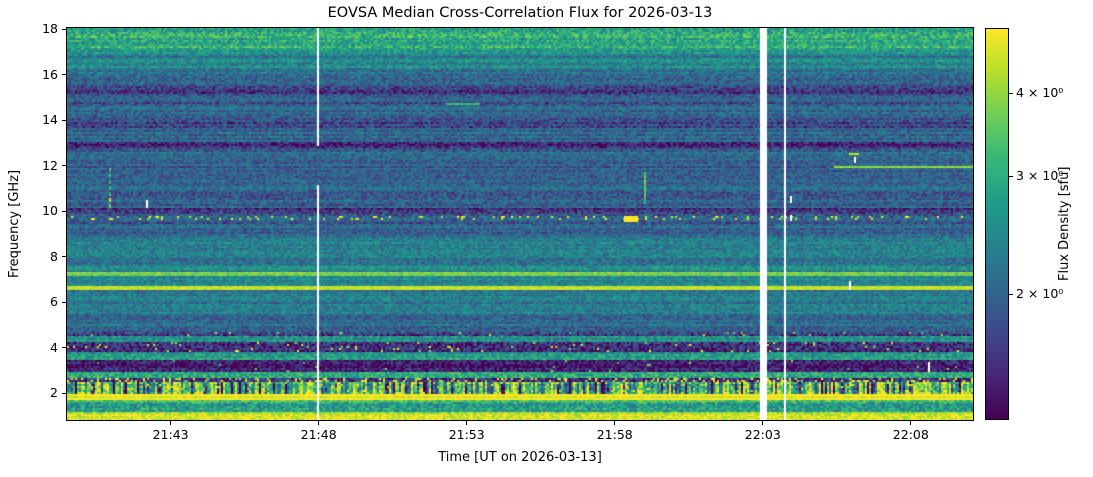  Describe the element at coordinates (14, 224) in the screenshot. I see `y-axis-label: Frequency [GHz]` at that location.